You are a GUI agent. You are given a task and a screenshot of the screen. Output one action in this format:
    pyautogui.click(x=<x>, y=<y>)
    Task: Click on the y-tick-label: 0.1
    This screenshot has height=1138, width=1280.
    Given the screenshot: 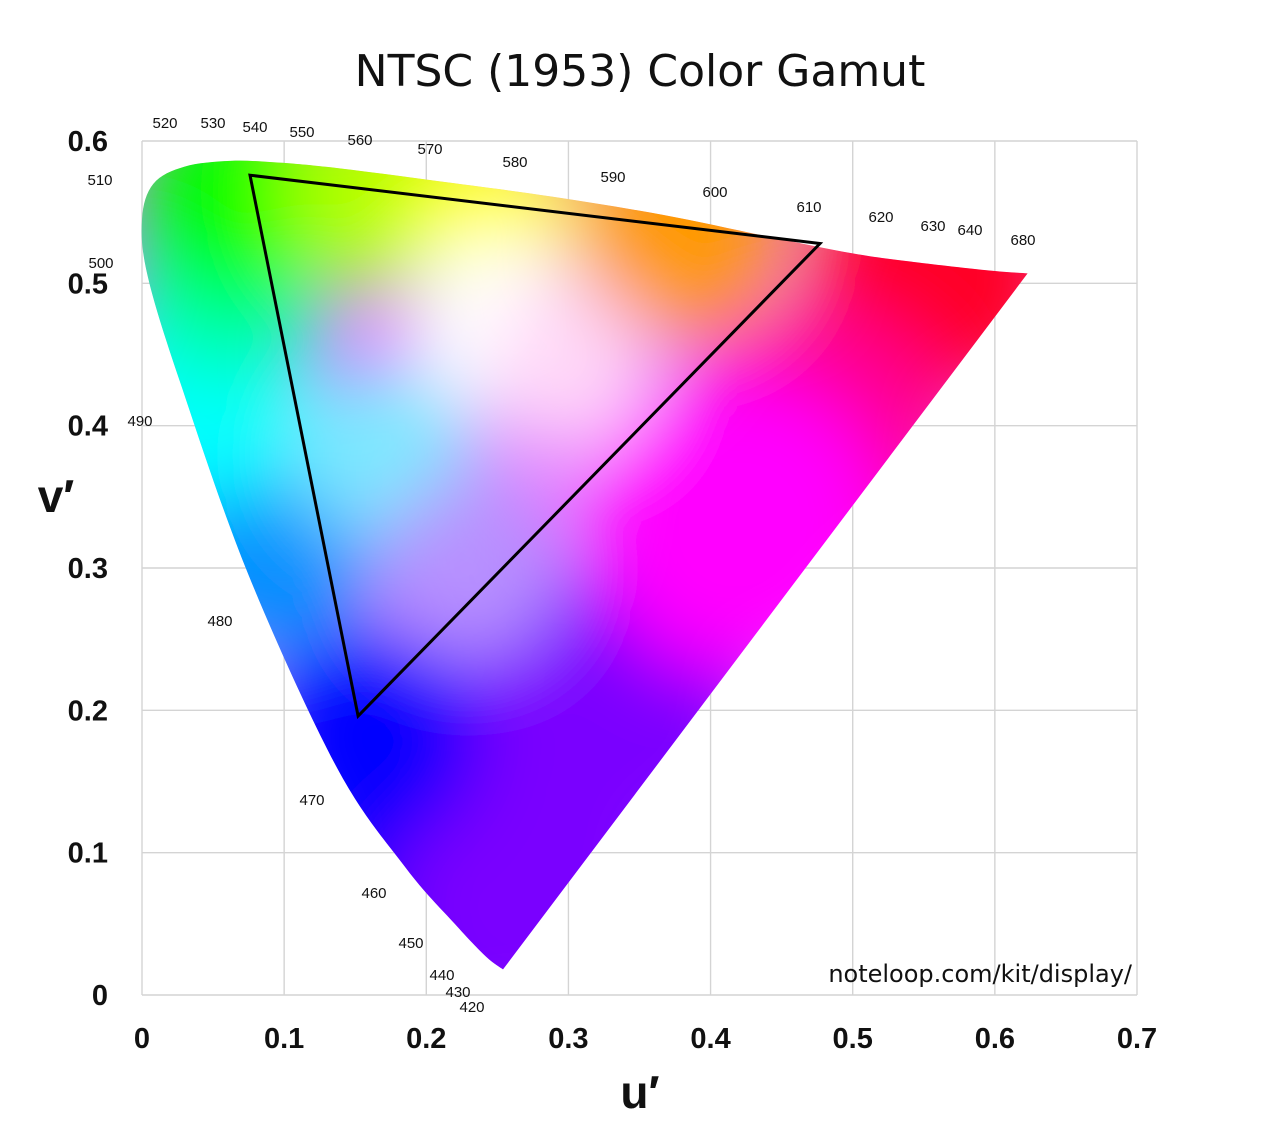 What is the action you would take?
    pyautogui.click(x=88, y=854)
    